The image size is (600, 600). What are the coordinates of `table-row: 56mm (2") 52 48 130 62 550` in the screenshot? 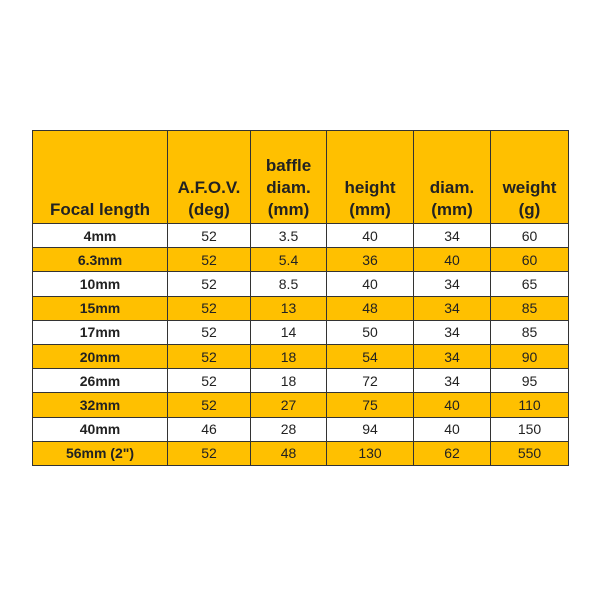 It's located at (300, 453).